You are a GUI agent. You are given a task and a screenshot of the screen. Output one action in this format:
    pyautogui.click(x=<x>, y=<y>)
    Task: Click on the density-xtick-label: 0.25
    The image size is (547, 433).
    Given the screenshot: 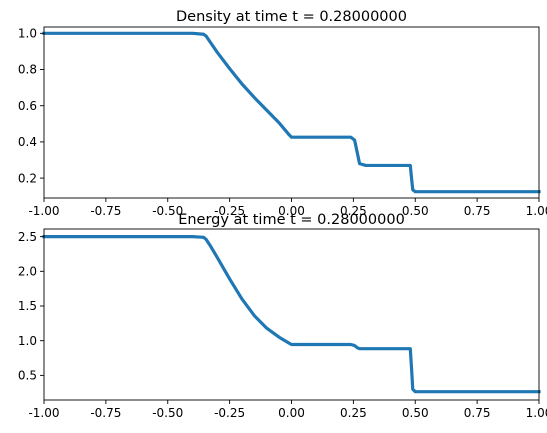 What is the action you would take?
    pyautogui.click(x=353, y=211)
    